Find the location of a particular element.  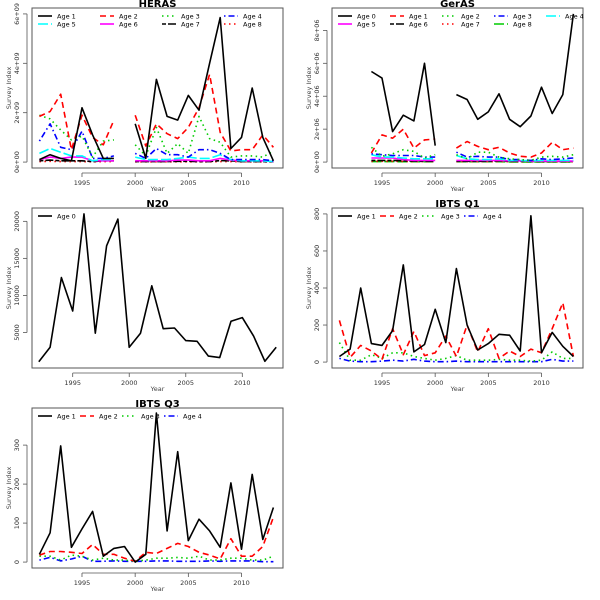

legend: Age 1 Age 2 Age 3 Age 4 Age 5 Age 6 Age 7 Age 8 is located at coordinates (150, 20).